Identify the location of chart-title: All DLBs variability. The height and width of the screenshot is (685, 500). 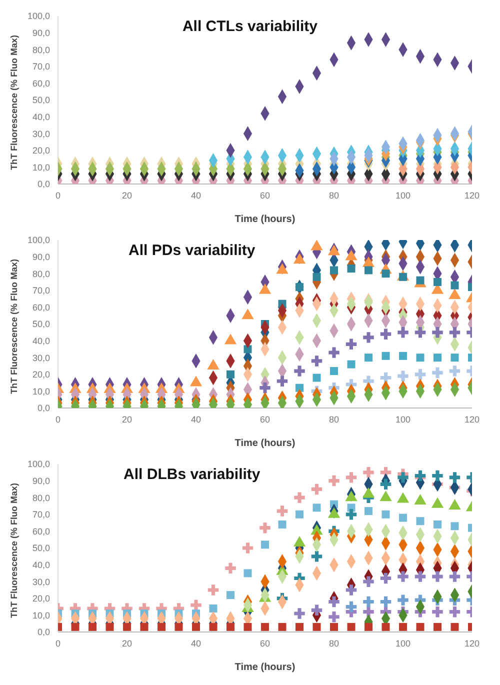
(192, 474).